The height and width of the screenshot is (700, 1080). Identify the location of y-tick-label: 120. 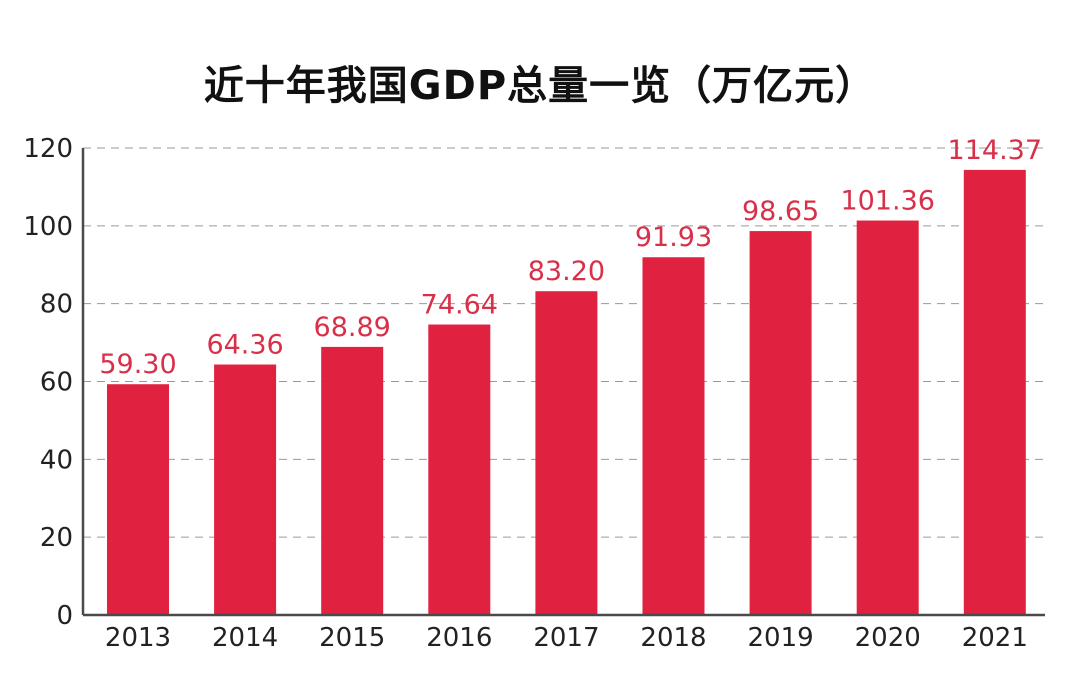
(48, 149).